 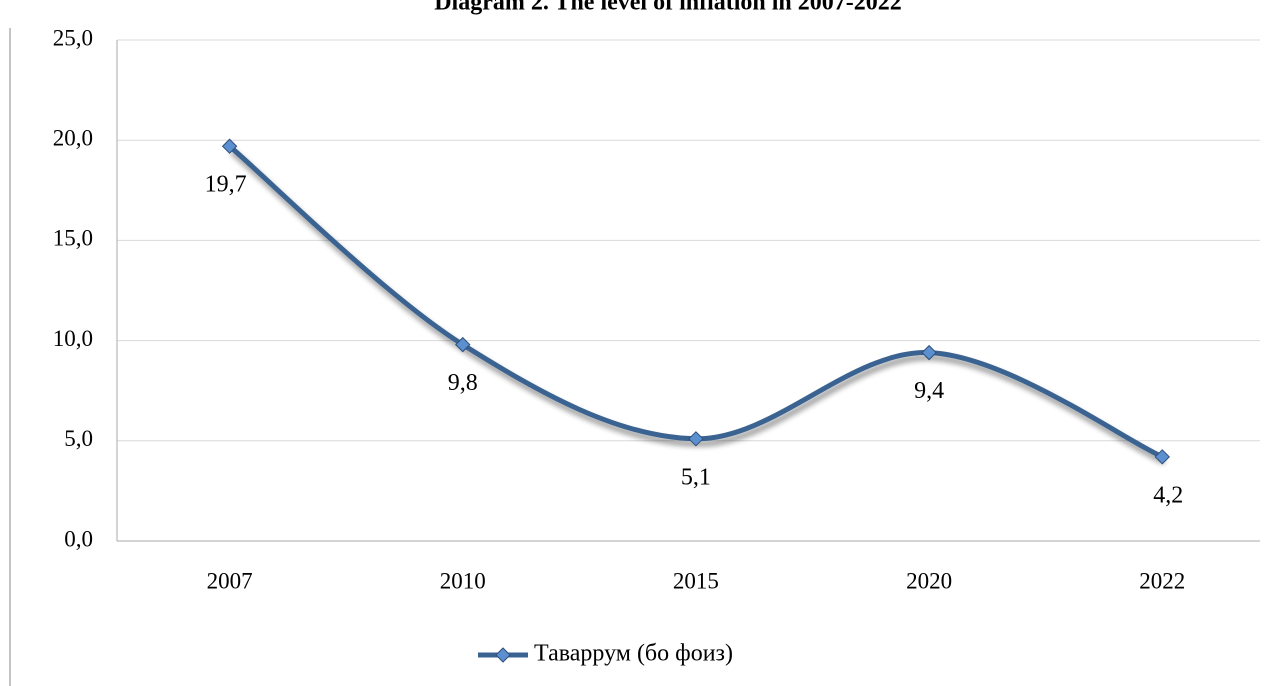 What do you see at coordinates (73, 137) in the screenshot?
I see `y-tick-label: 20,0` at bounding box center [73, 137].